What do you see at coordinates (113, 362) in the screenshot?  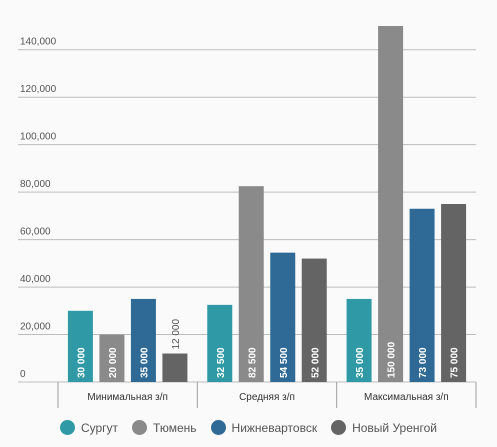 I see `bar-value-label: 20 000` at bounding box center [113, 362].